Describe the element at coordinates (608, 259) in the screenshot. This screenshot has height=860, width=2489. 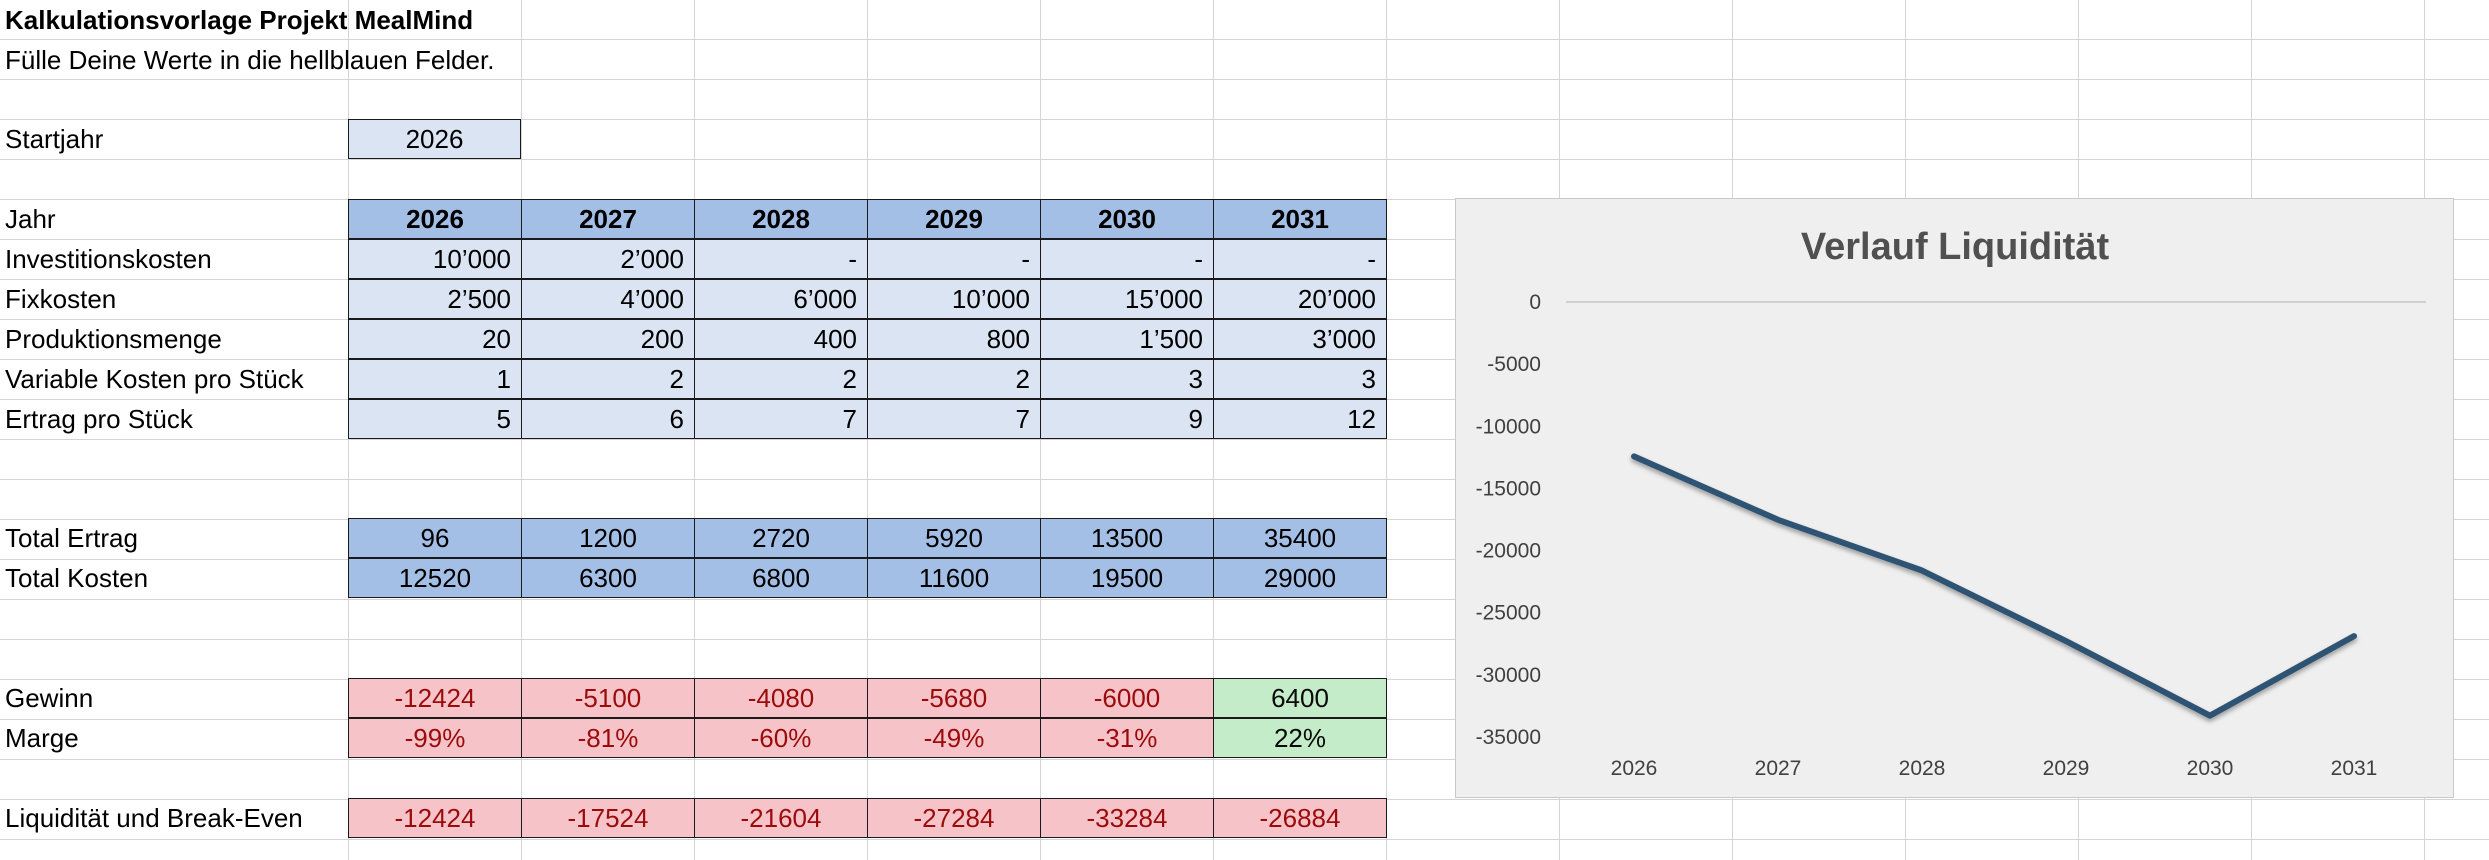
I see `input-cell: 2’000` at that location.